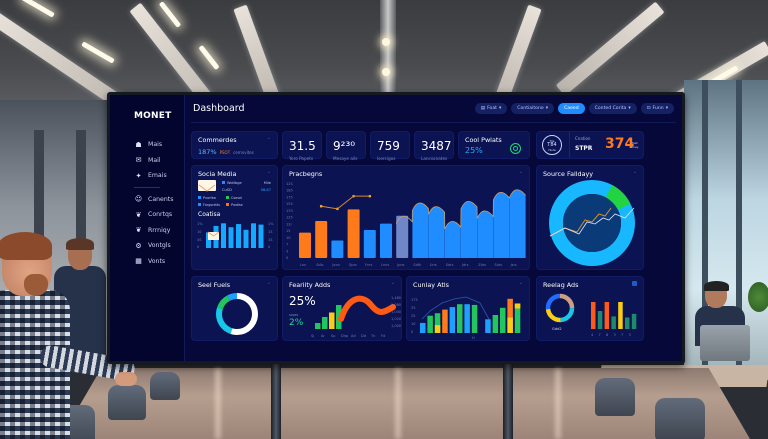 Image resolution: width=768 pixels, height=439 pixels. I want to click on svg-text: Sdls, so click(319, 265).